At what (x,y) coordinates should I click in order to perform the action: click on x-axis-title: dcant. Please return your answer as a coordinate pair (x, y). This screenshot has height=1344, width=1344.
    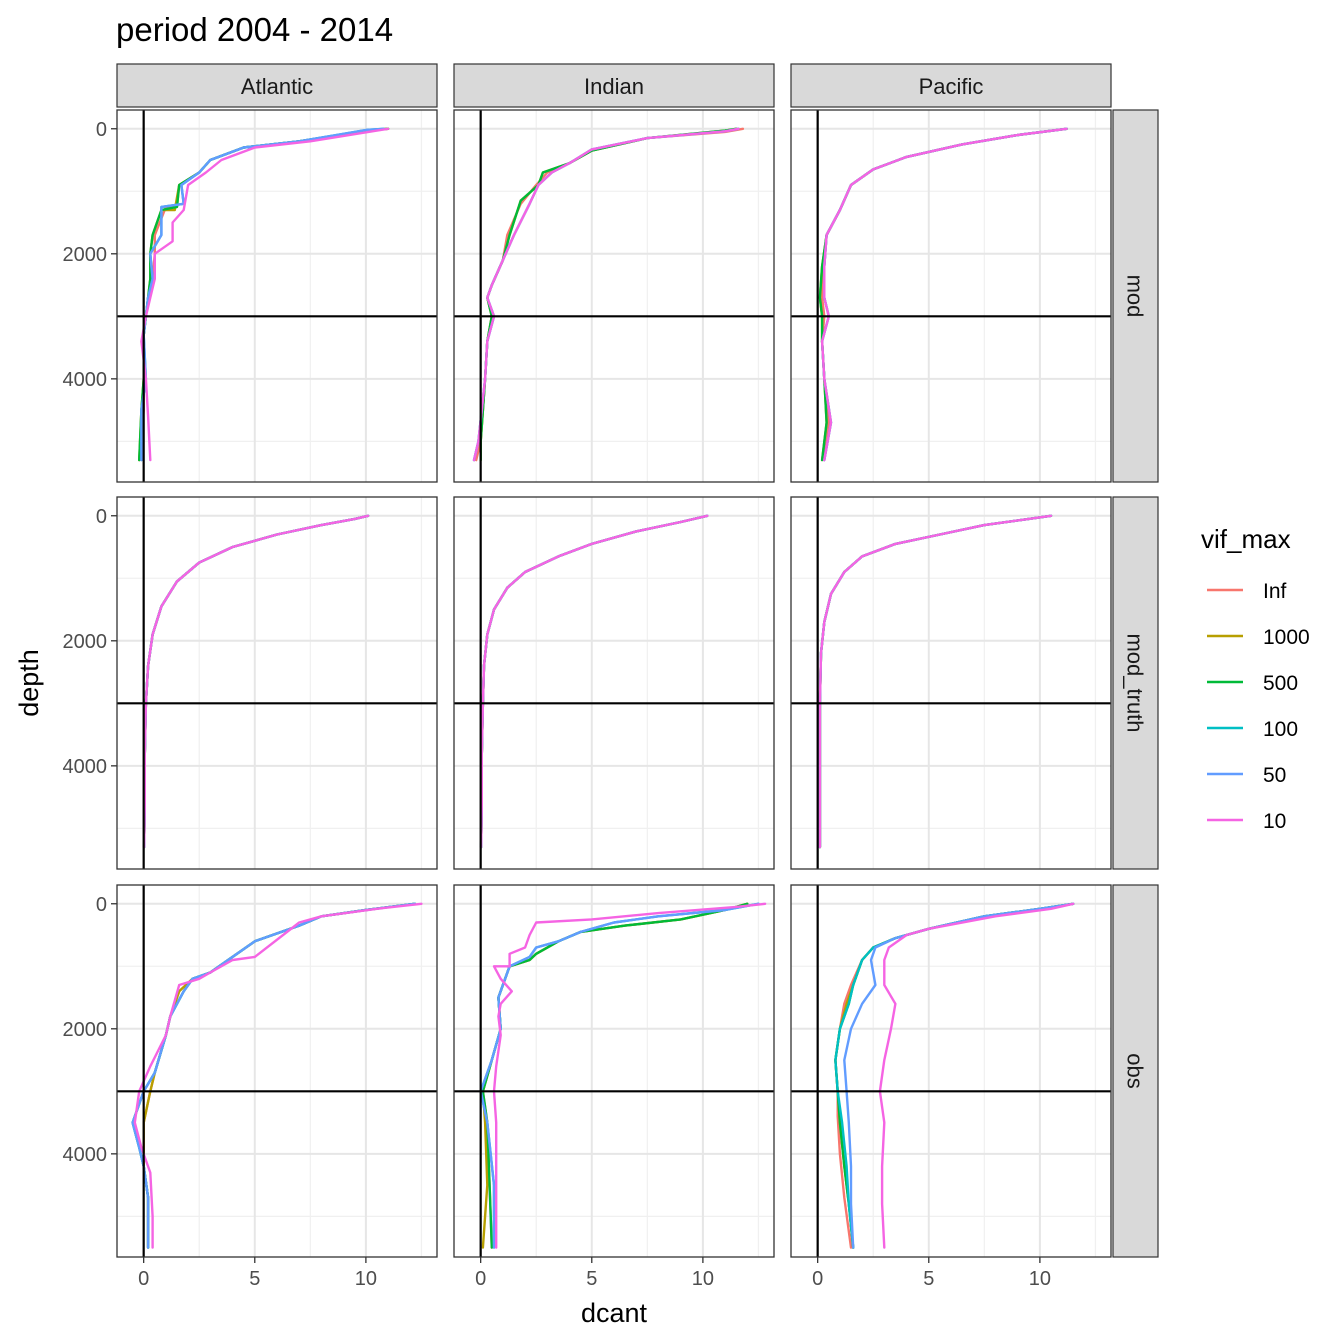
    Looking at the image, I should click on (614, 1313).